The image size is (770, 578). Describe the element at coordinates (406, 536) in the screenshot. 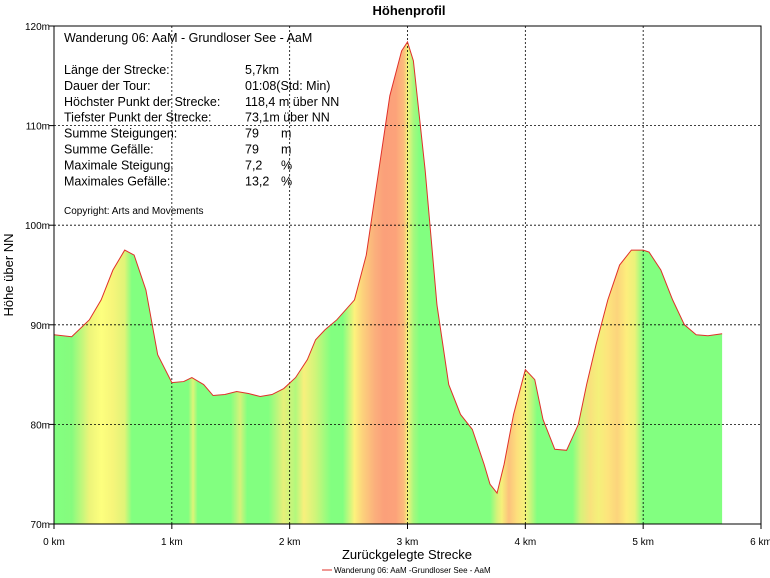

I see `x-axis-ticks: 0 km 1 km 2 km 3 km 4 km 5 km 6 km` at that location.